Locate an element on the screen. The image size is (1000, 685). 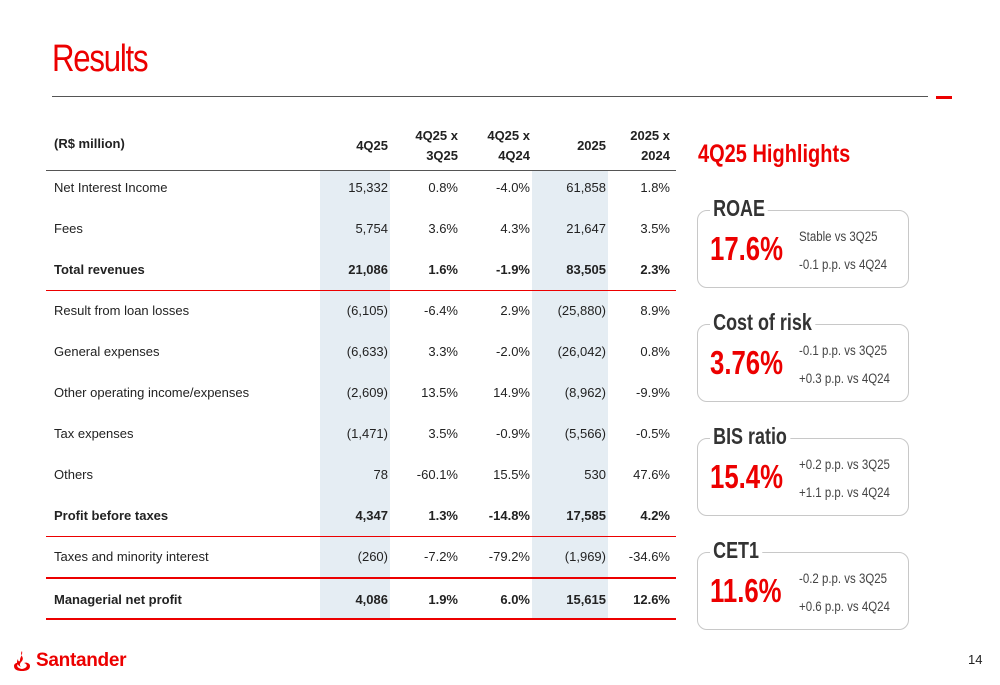
cell-2025: 17,585 is located at coordinates (586, 515).